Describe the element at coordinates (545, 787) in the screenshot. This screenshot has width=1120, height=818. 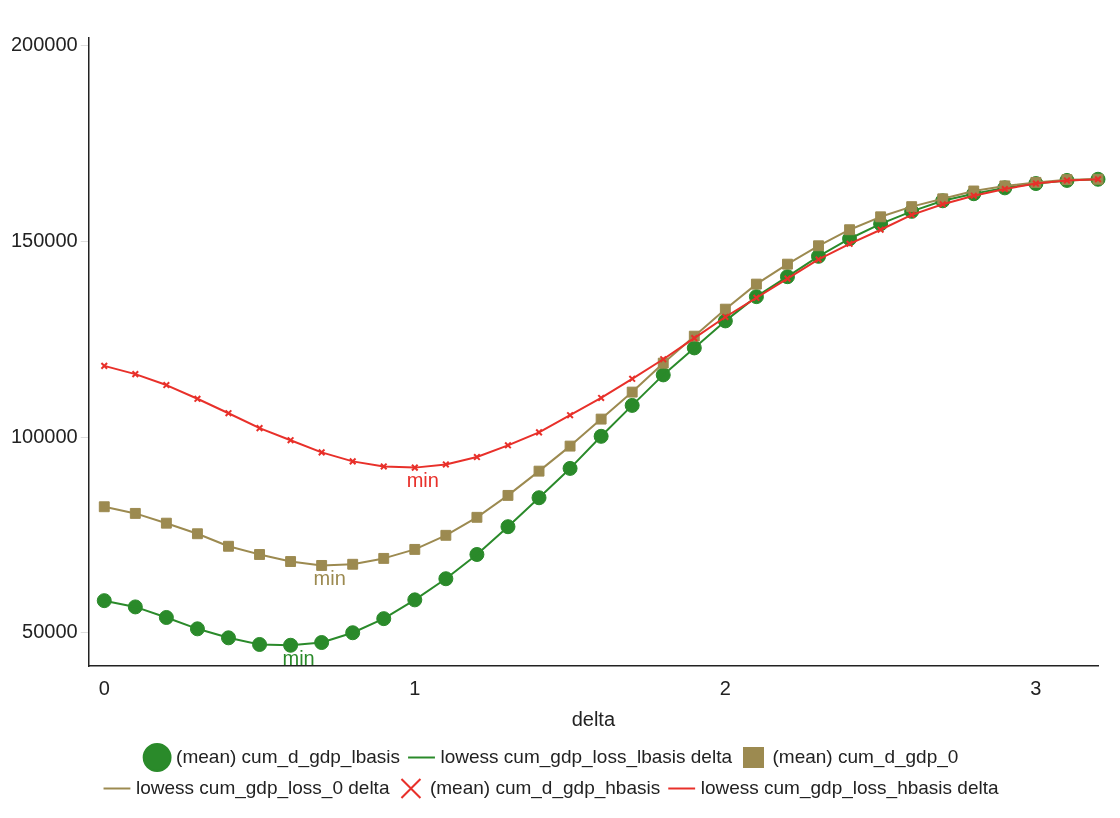
I see `legend-label: (mean) cum_d_gdp_hbasis` at that location.